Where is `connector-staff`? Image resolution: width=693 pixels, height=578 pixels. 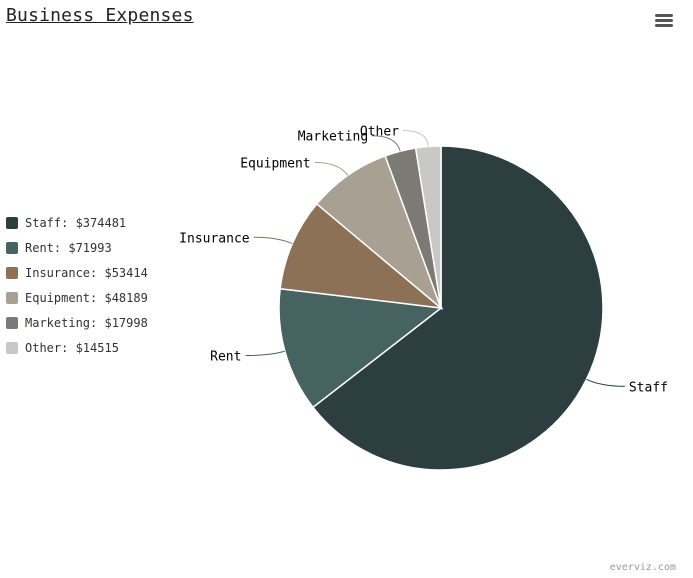
connector-staff is located at coordinates (605, 382).